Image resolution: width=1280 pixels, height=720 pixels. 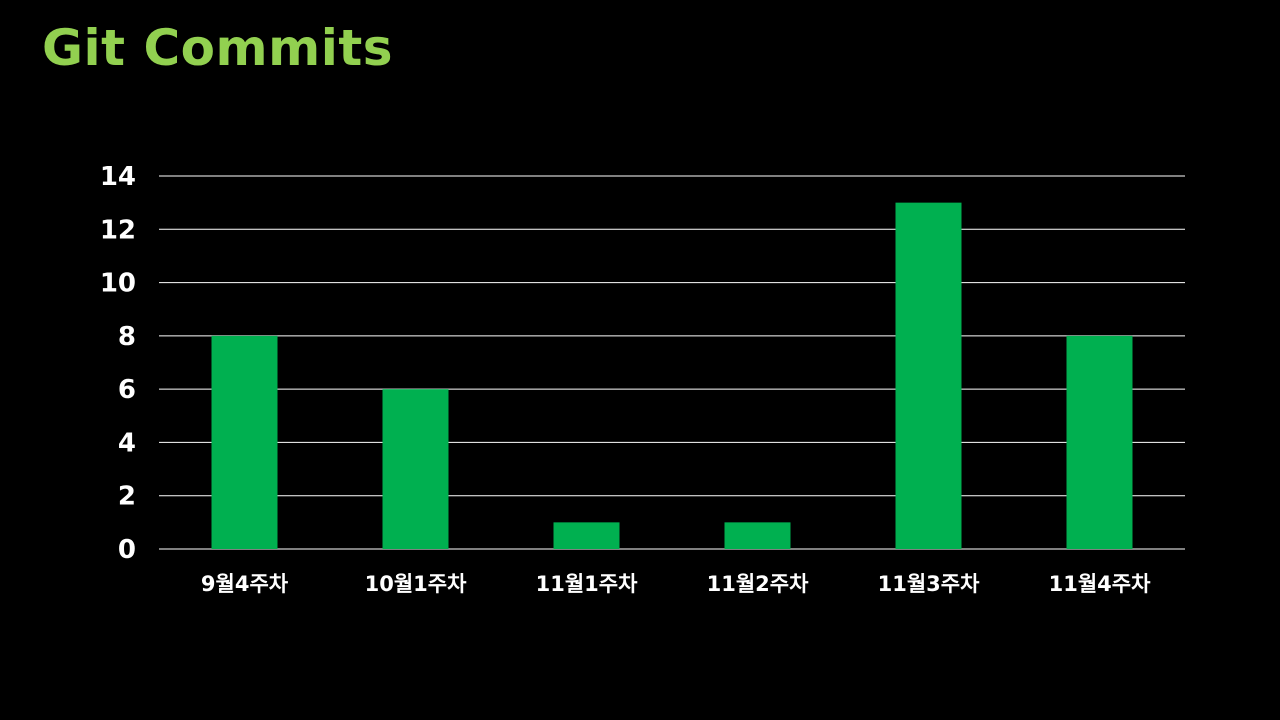 I want to click on x-category-label: 11월3주차, so click(x=929, y=584).